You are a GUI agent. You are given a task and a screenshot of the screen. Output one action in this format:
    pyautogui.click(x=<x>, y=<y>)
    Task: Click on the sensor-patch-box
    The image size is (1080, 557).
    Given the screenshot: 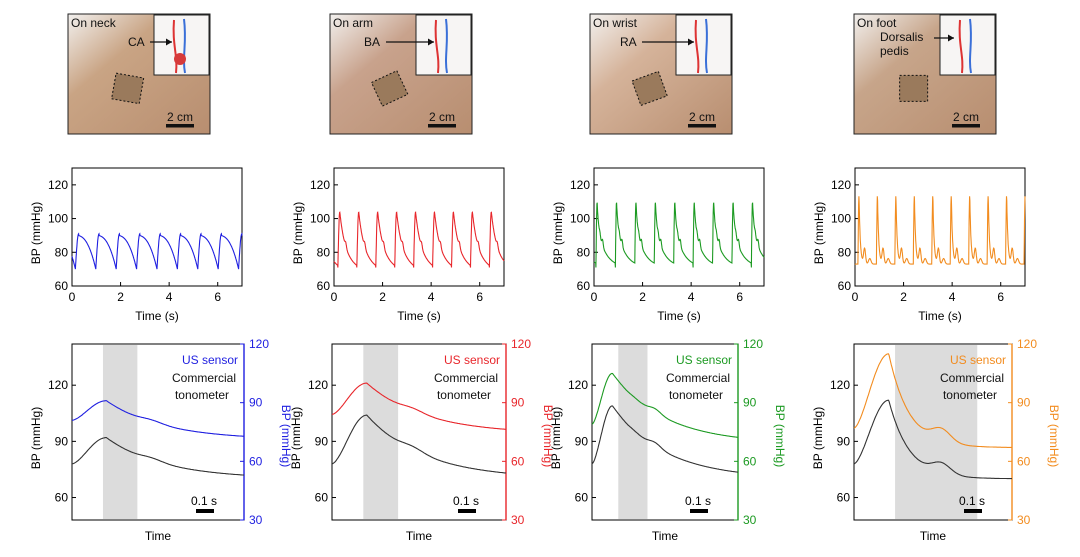 What is the action you would take?
    pyautogui.click(x=128, y=88)
    